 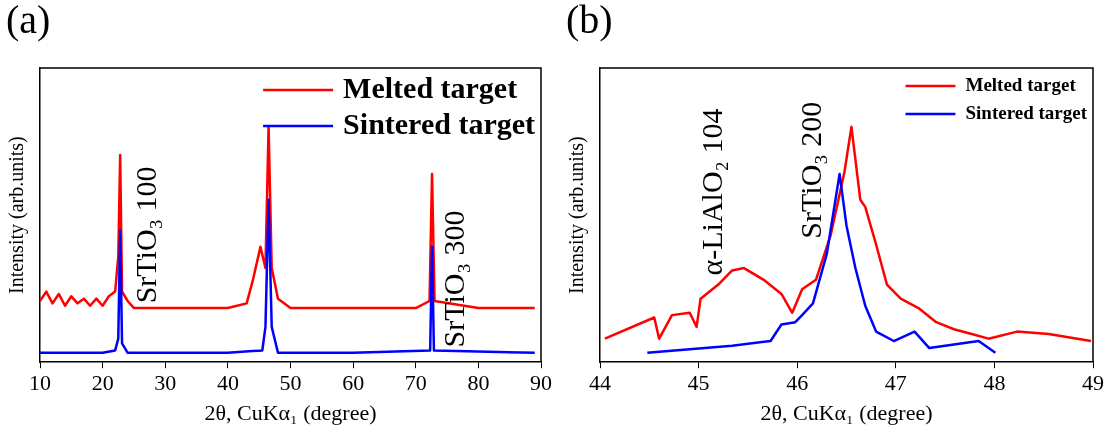 I want to click on chart-title: (b), so click(x=589, y=21).